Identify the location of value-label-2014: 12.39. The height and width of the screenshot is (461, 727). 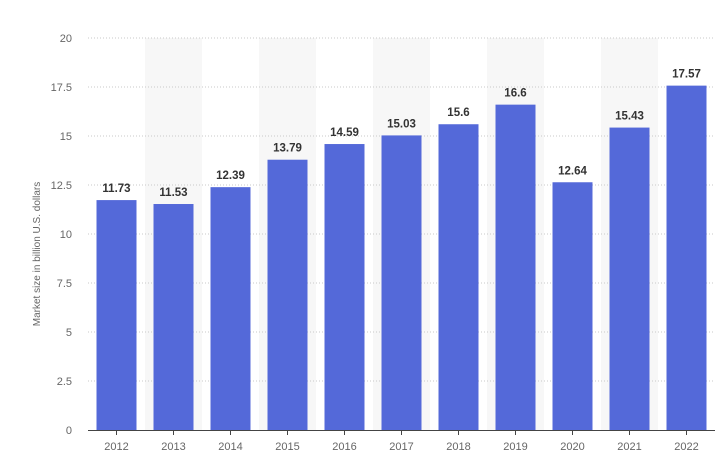
(230, 176).